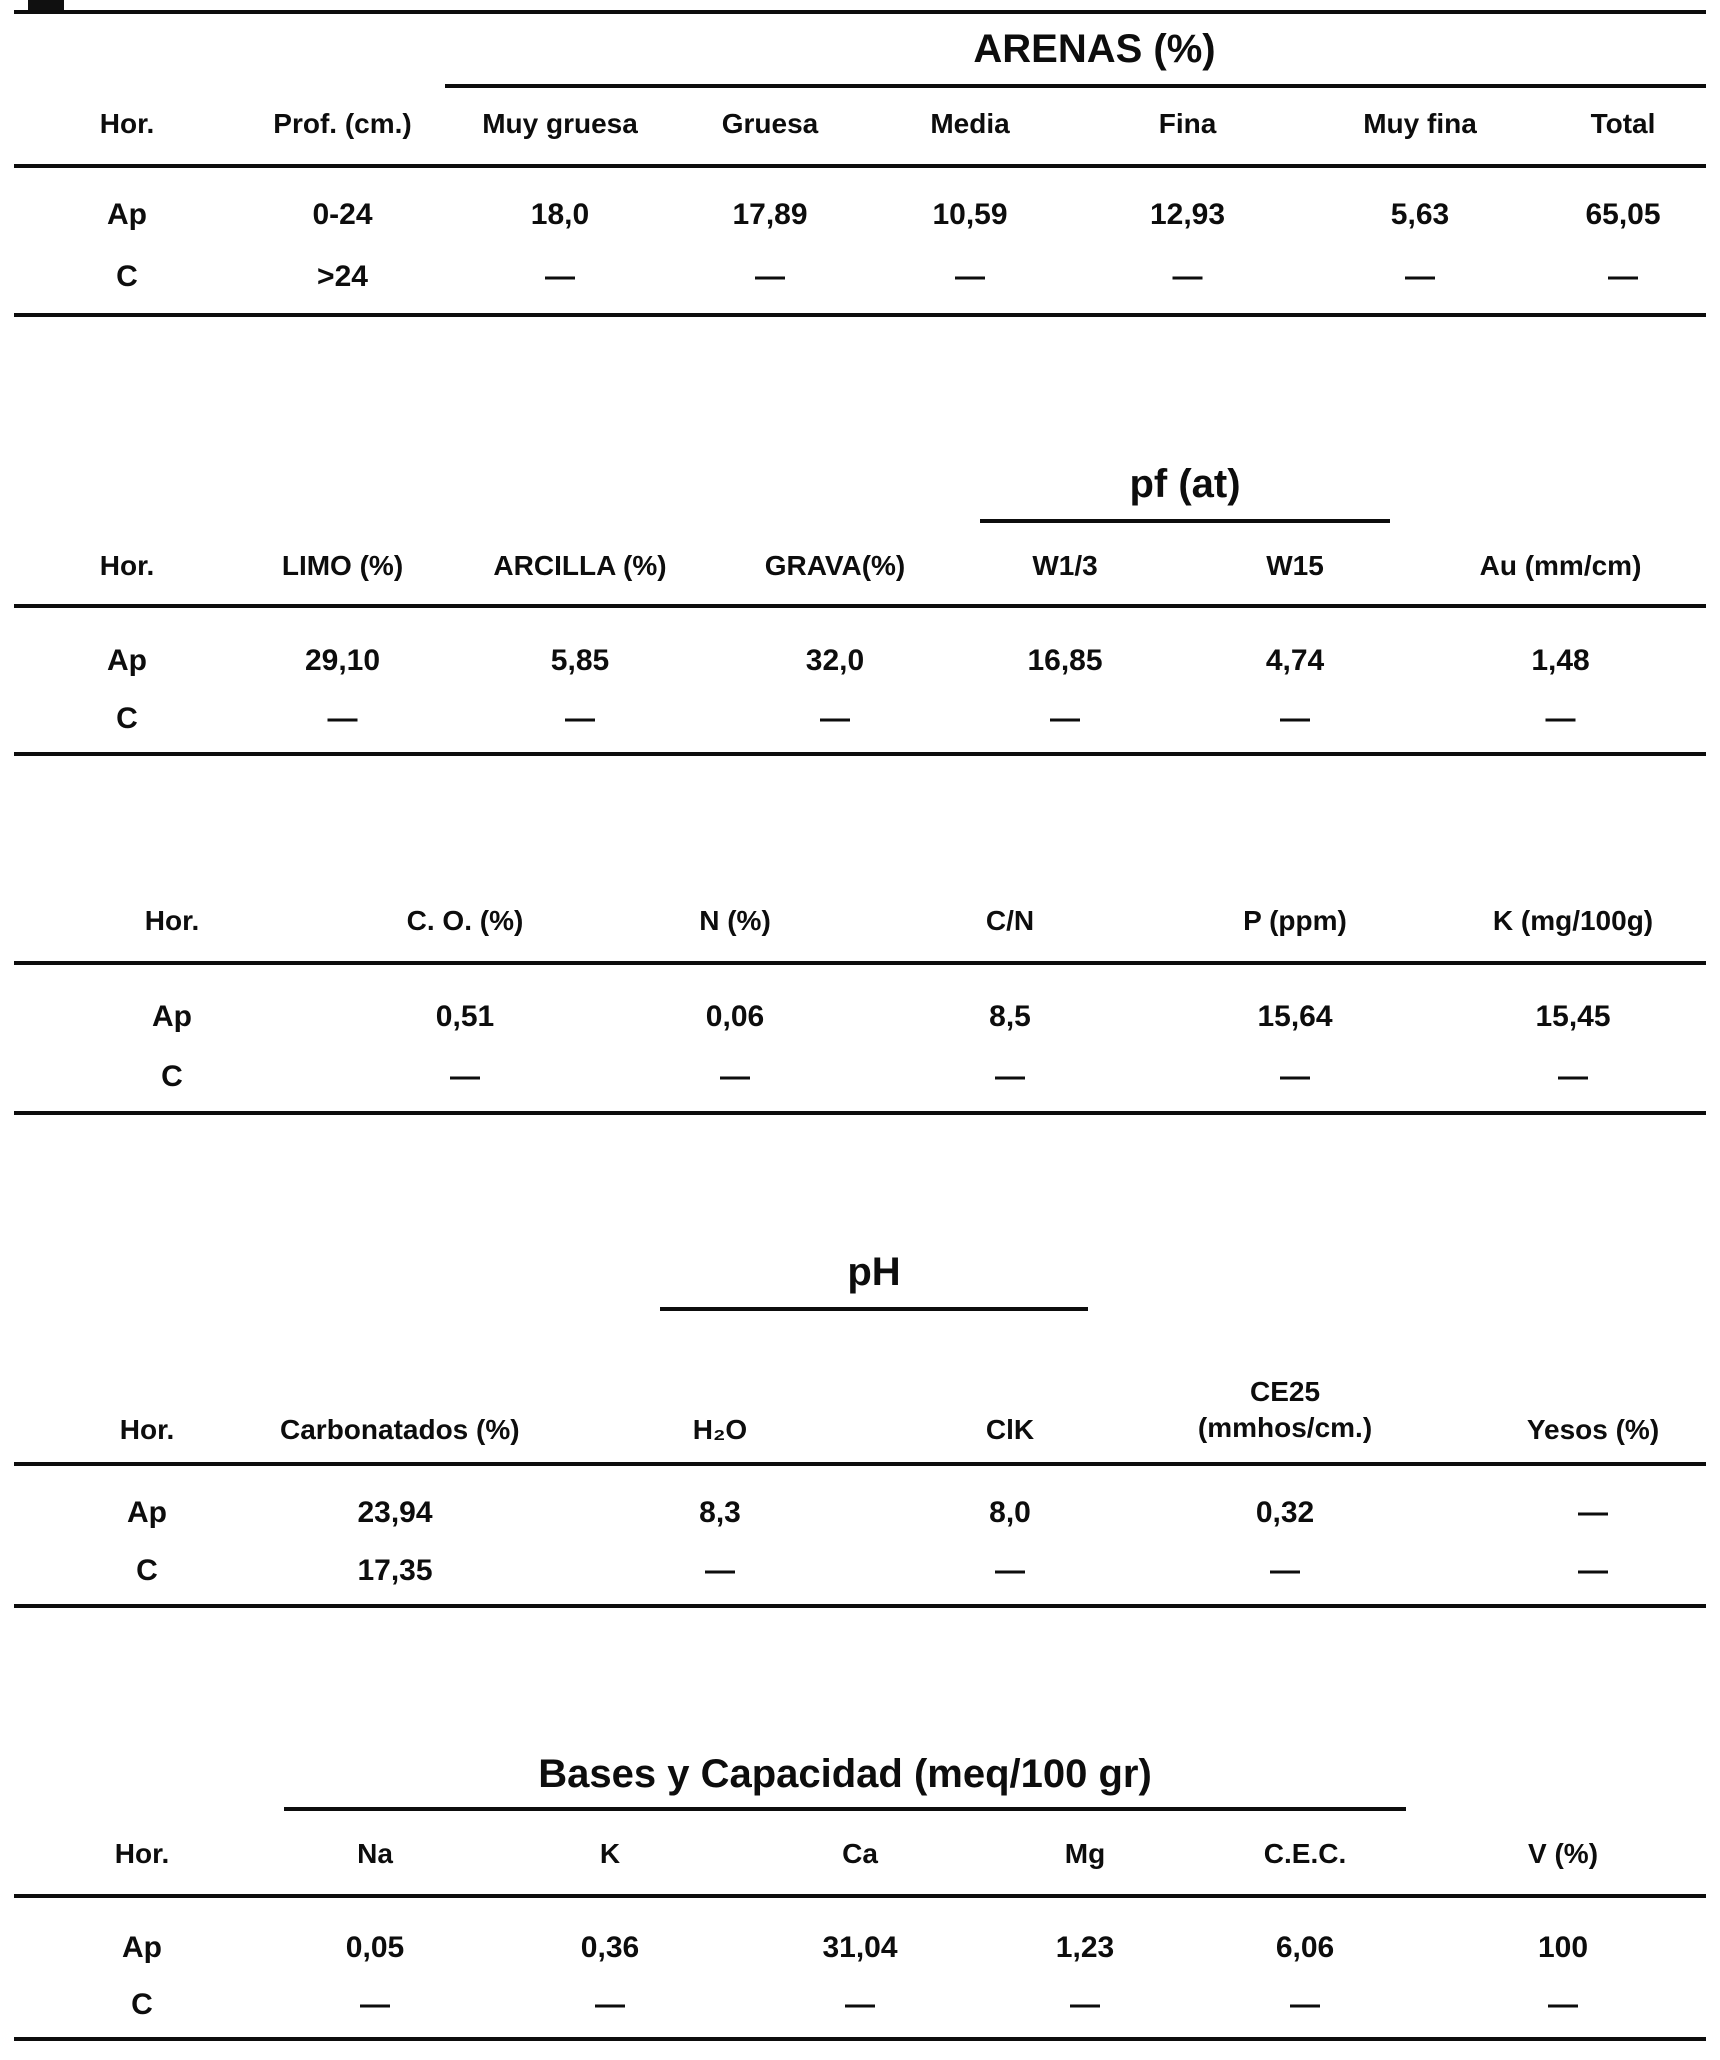  I want to click on row-c: C 17,35 — — — —, so click(860, 1572).